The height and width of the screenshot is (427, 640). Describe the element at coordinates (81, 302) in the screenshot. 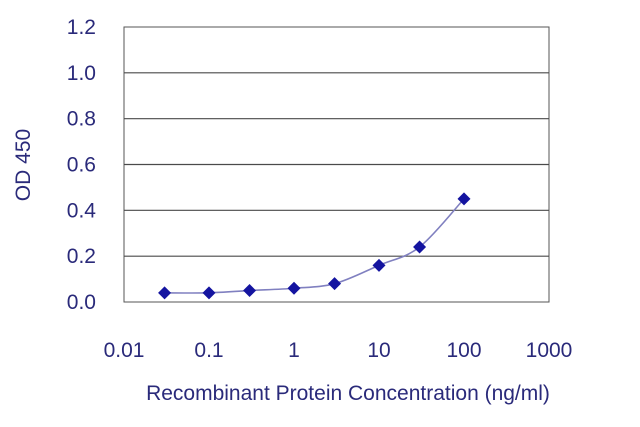

I see `y-tick-label: 0.0` at that location.